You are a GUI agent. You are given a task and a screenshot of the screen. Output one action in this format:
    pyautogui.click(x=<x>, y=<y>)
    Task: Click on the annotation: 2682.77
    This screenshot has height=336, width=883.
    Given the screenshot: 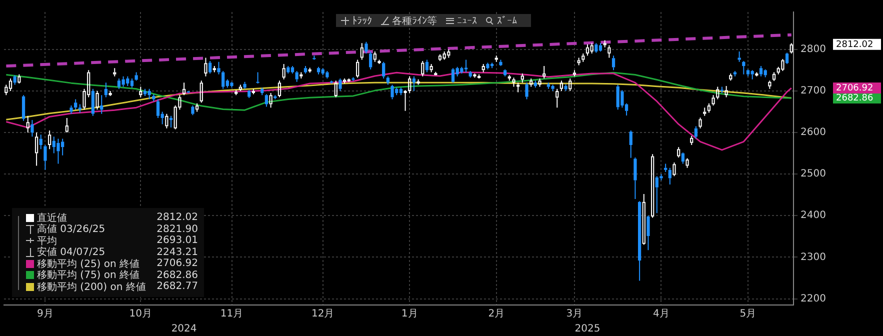 What is the action you would take?
    pyautogui.click(x=177, y=286)
    